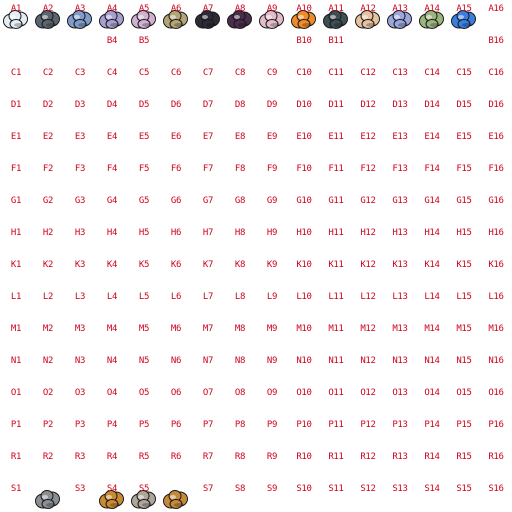 Image resolution: width=512 pixels, height=512 pixels. Describe the element at coordinates (336, 304) in the screenshot. I see `grid-cell-l11: L11` at that location.